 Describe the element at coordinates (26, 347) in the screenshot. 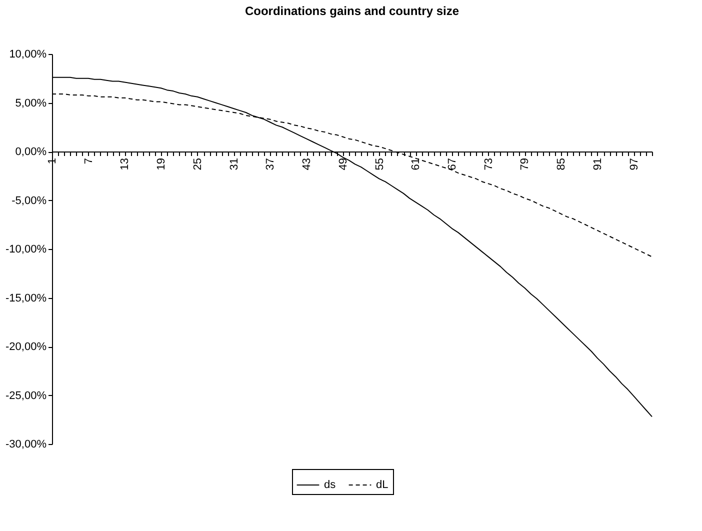

I see `y-tick-label: -20,00%` at that location.